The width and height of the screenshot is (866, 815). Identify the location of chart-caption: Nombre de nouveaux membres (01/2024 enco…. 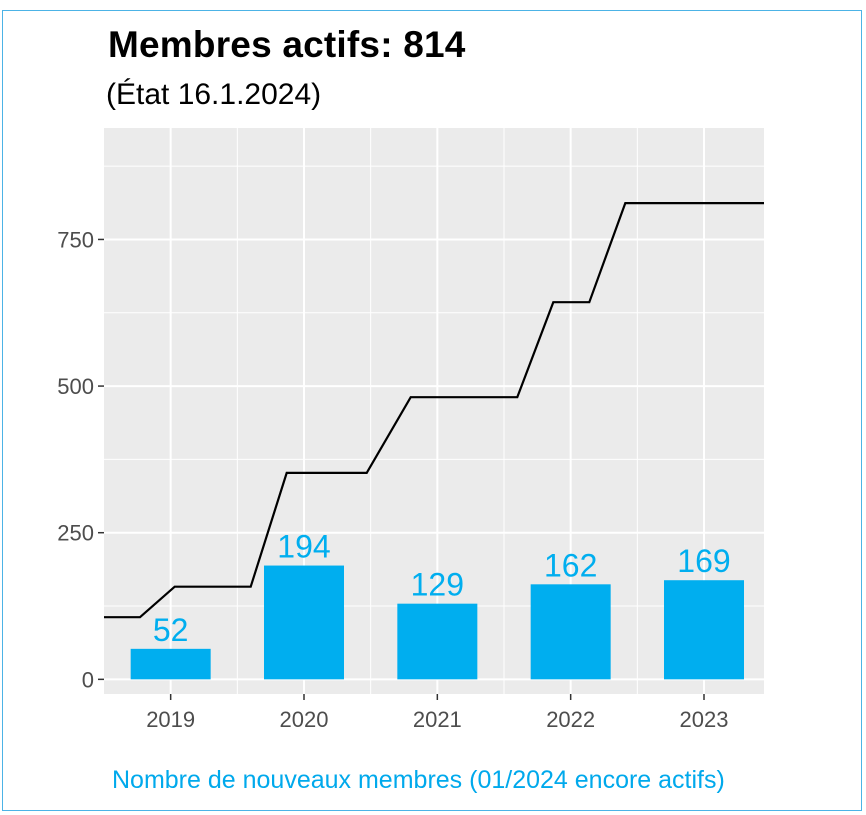
(418, 780).